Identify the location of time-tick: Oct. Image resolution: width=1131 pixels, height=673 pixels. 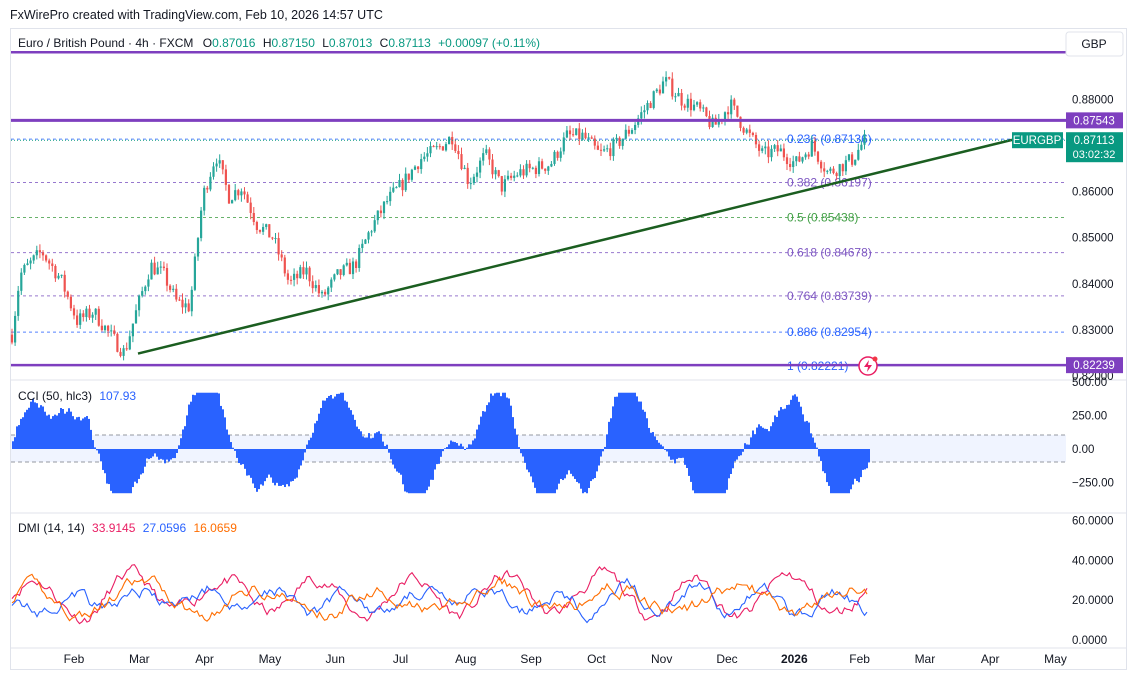
(596, 659).